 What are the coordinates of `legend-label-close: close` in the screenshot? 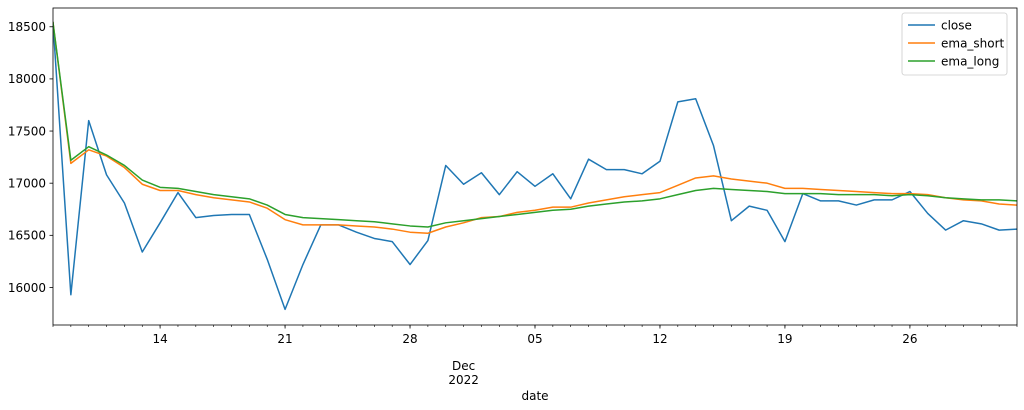 It's located at (956, 25).